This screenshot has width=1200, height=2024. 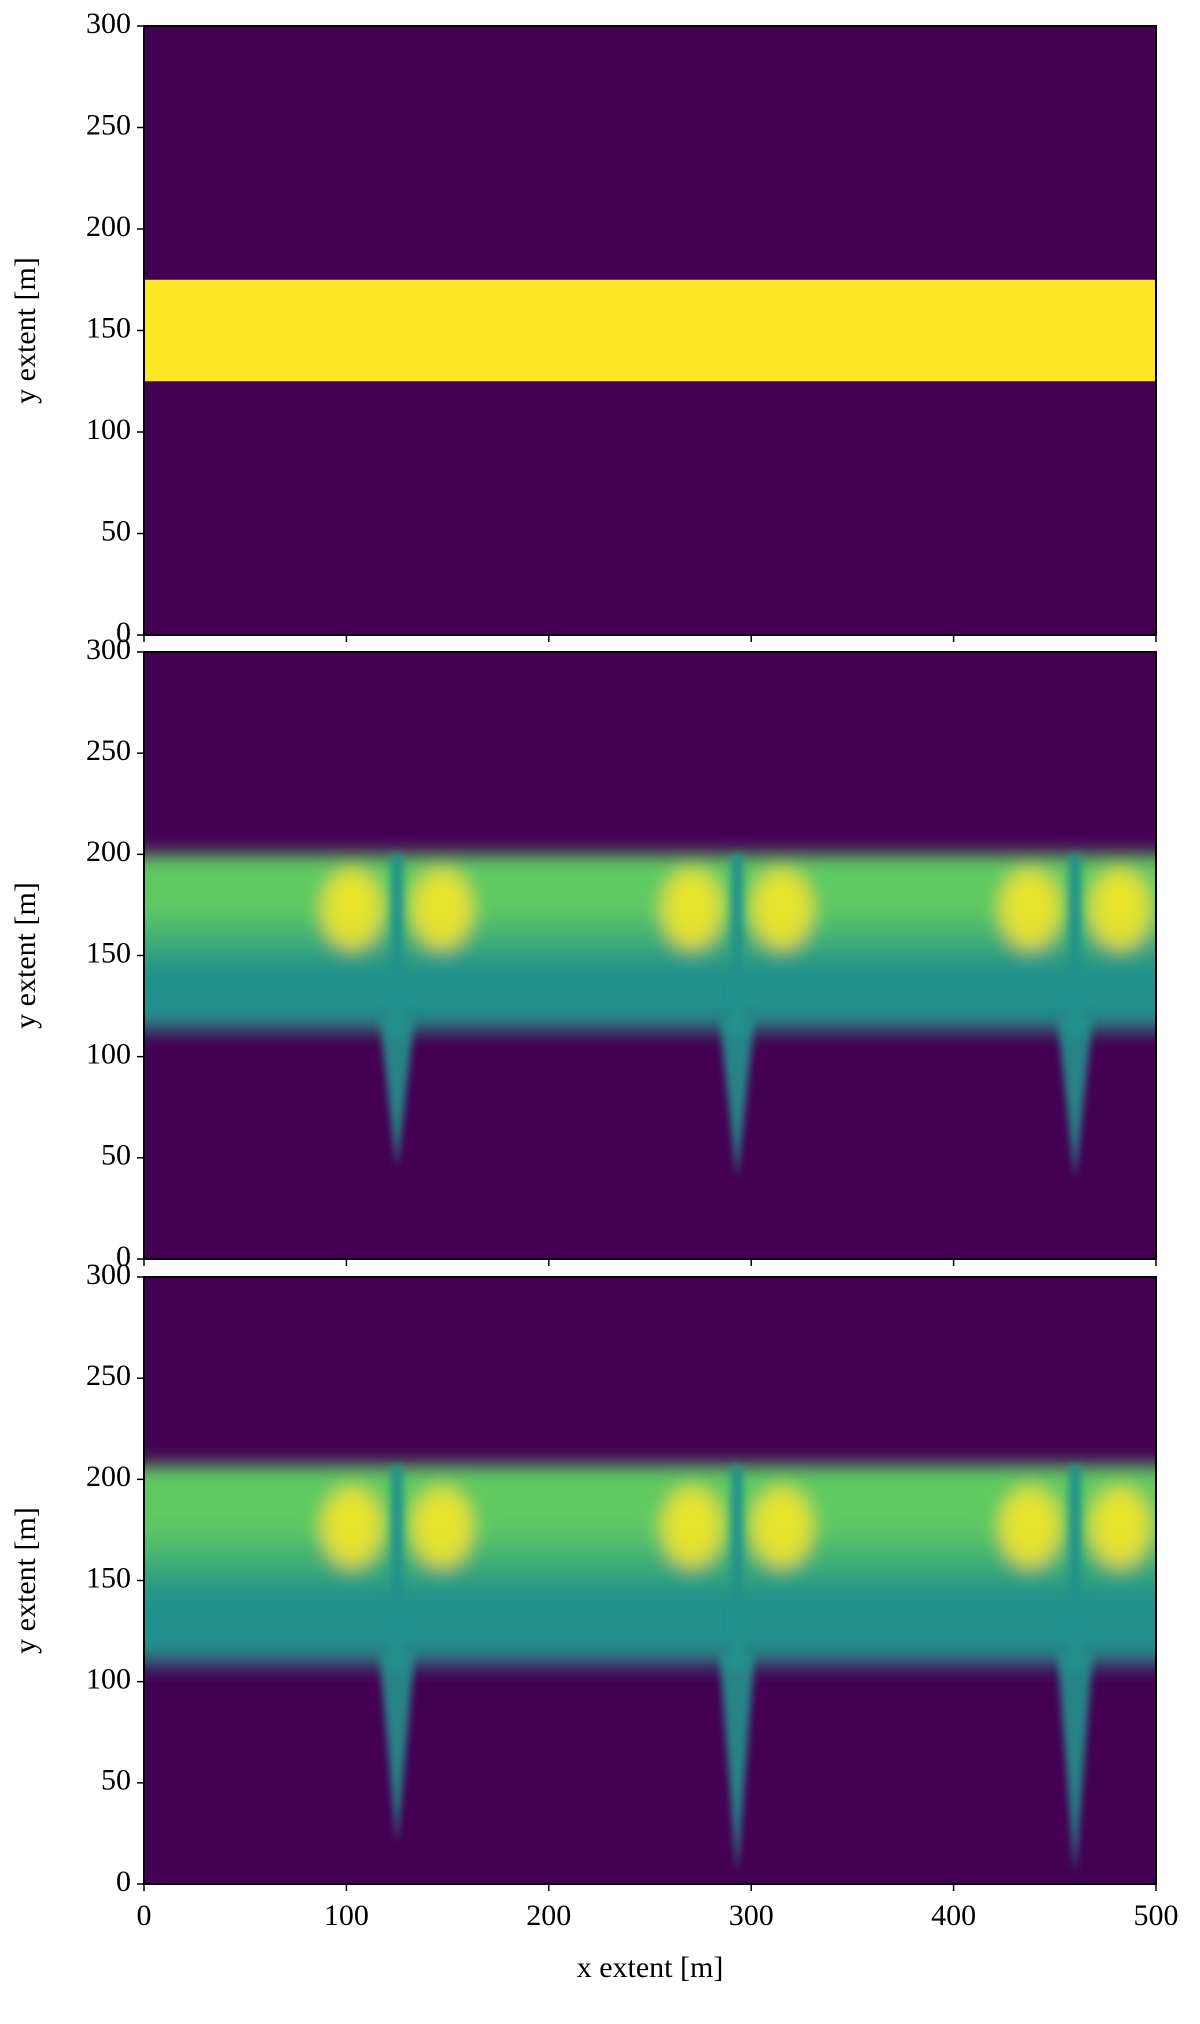 What do you see at coordinates (548, 1915) in the screenshot?
I see `x-tick-label: 200` at bounding box center [548, 1915].